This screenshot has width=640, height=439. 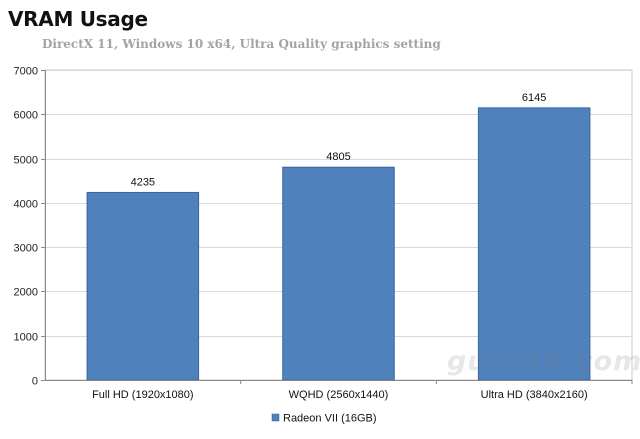 What do you see at coordinates (78, 19) in the screenshot?
I see `chart-title: VRAM Usage` at bounding box center [78, 19].